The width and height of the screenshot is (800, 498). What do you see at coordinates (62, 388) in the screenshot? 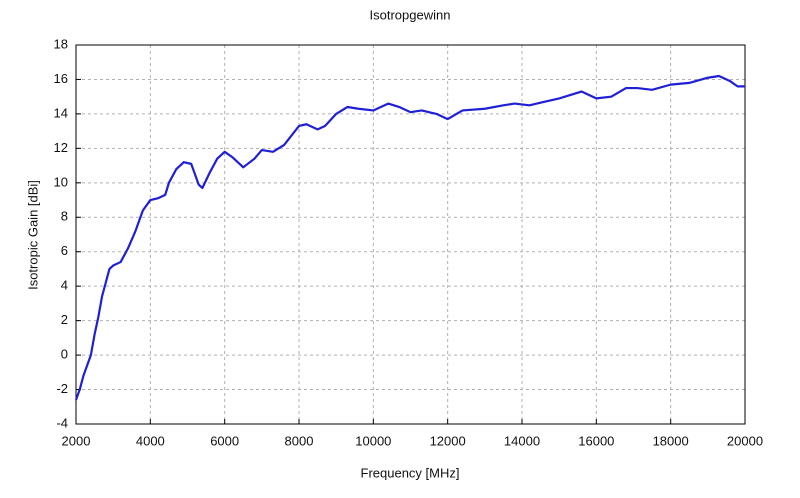
I see `y-tick-label: -2` at bounding box center [62, 388].